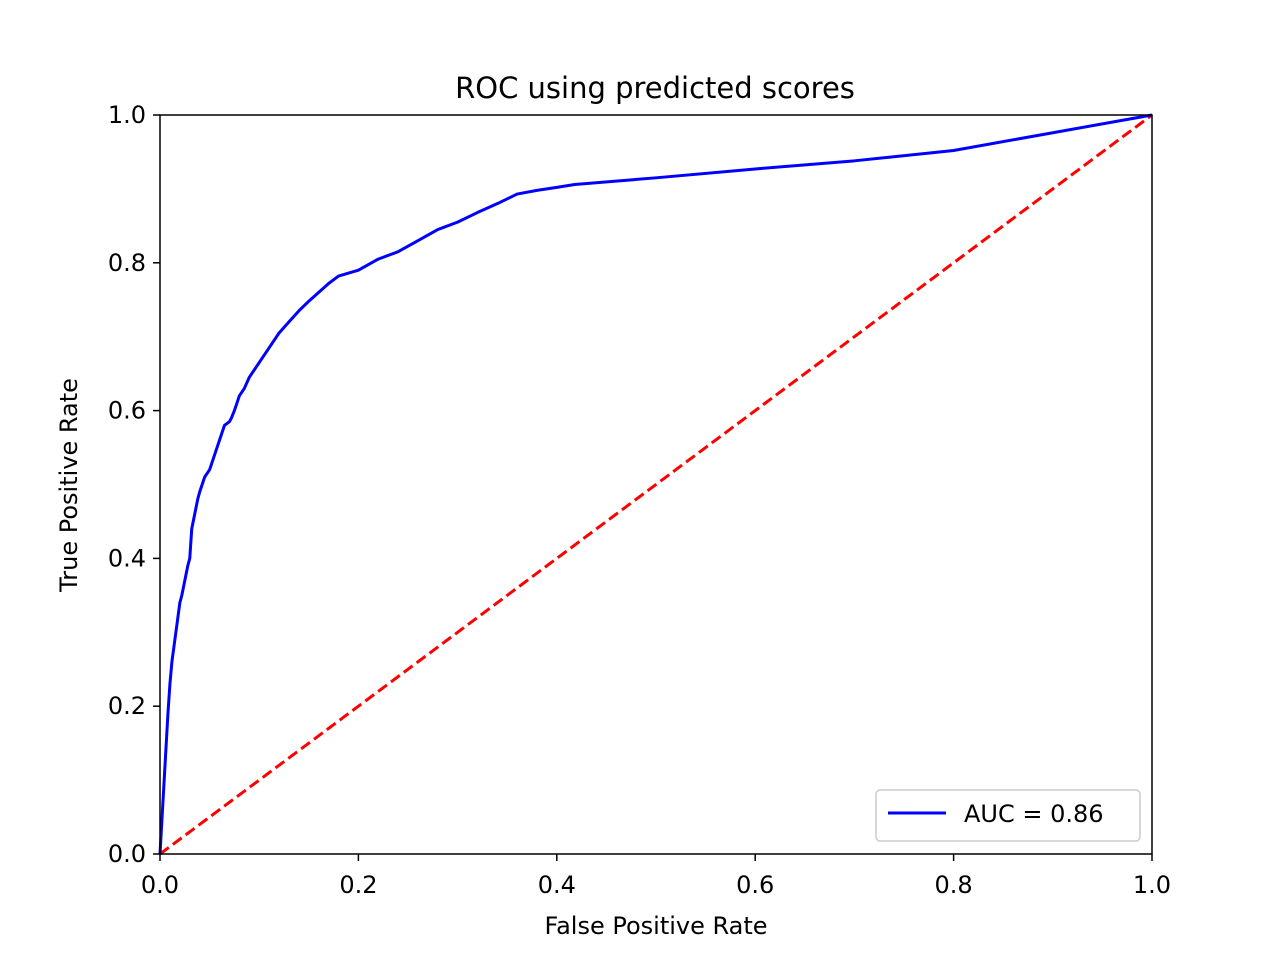  Describe the element at coordinates (655, 926) in the screenshot. I see `x-axis-label: False Positive Rate` at that location.